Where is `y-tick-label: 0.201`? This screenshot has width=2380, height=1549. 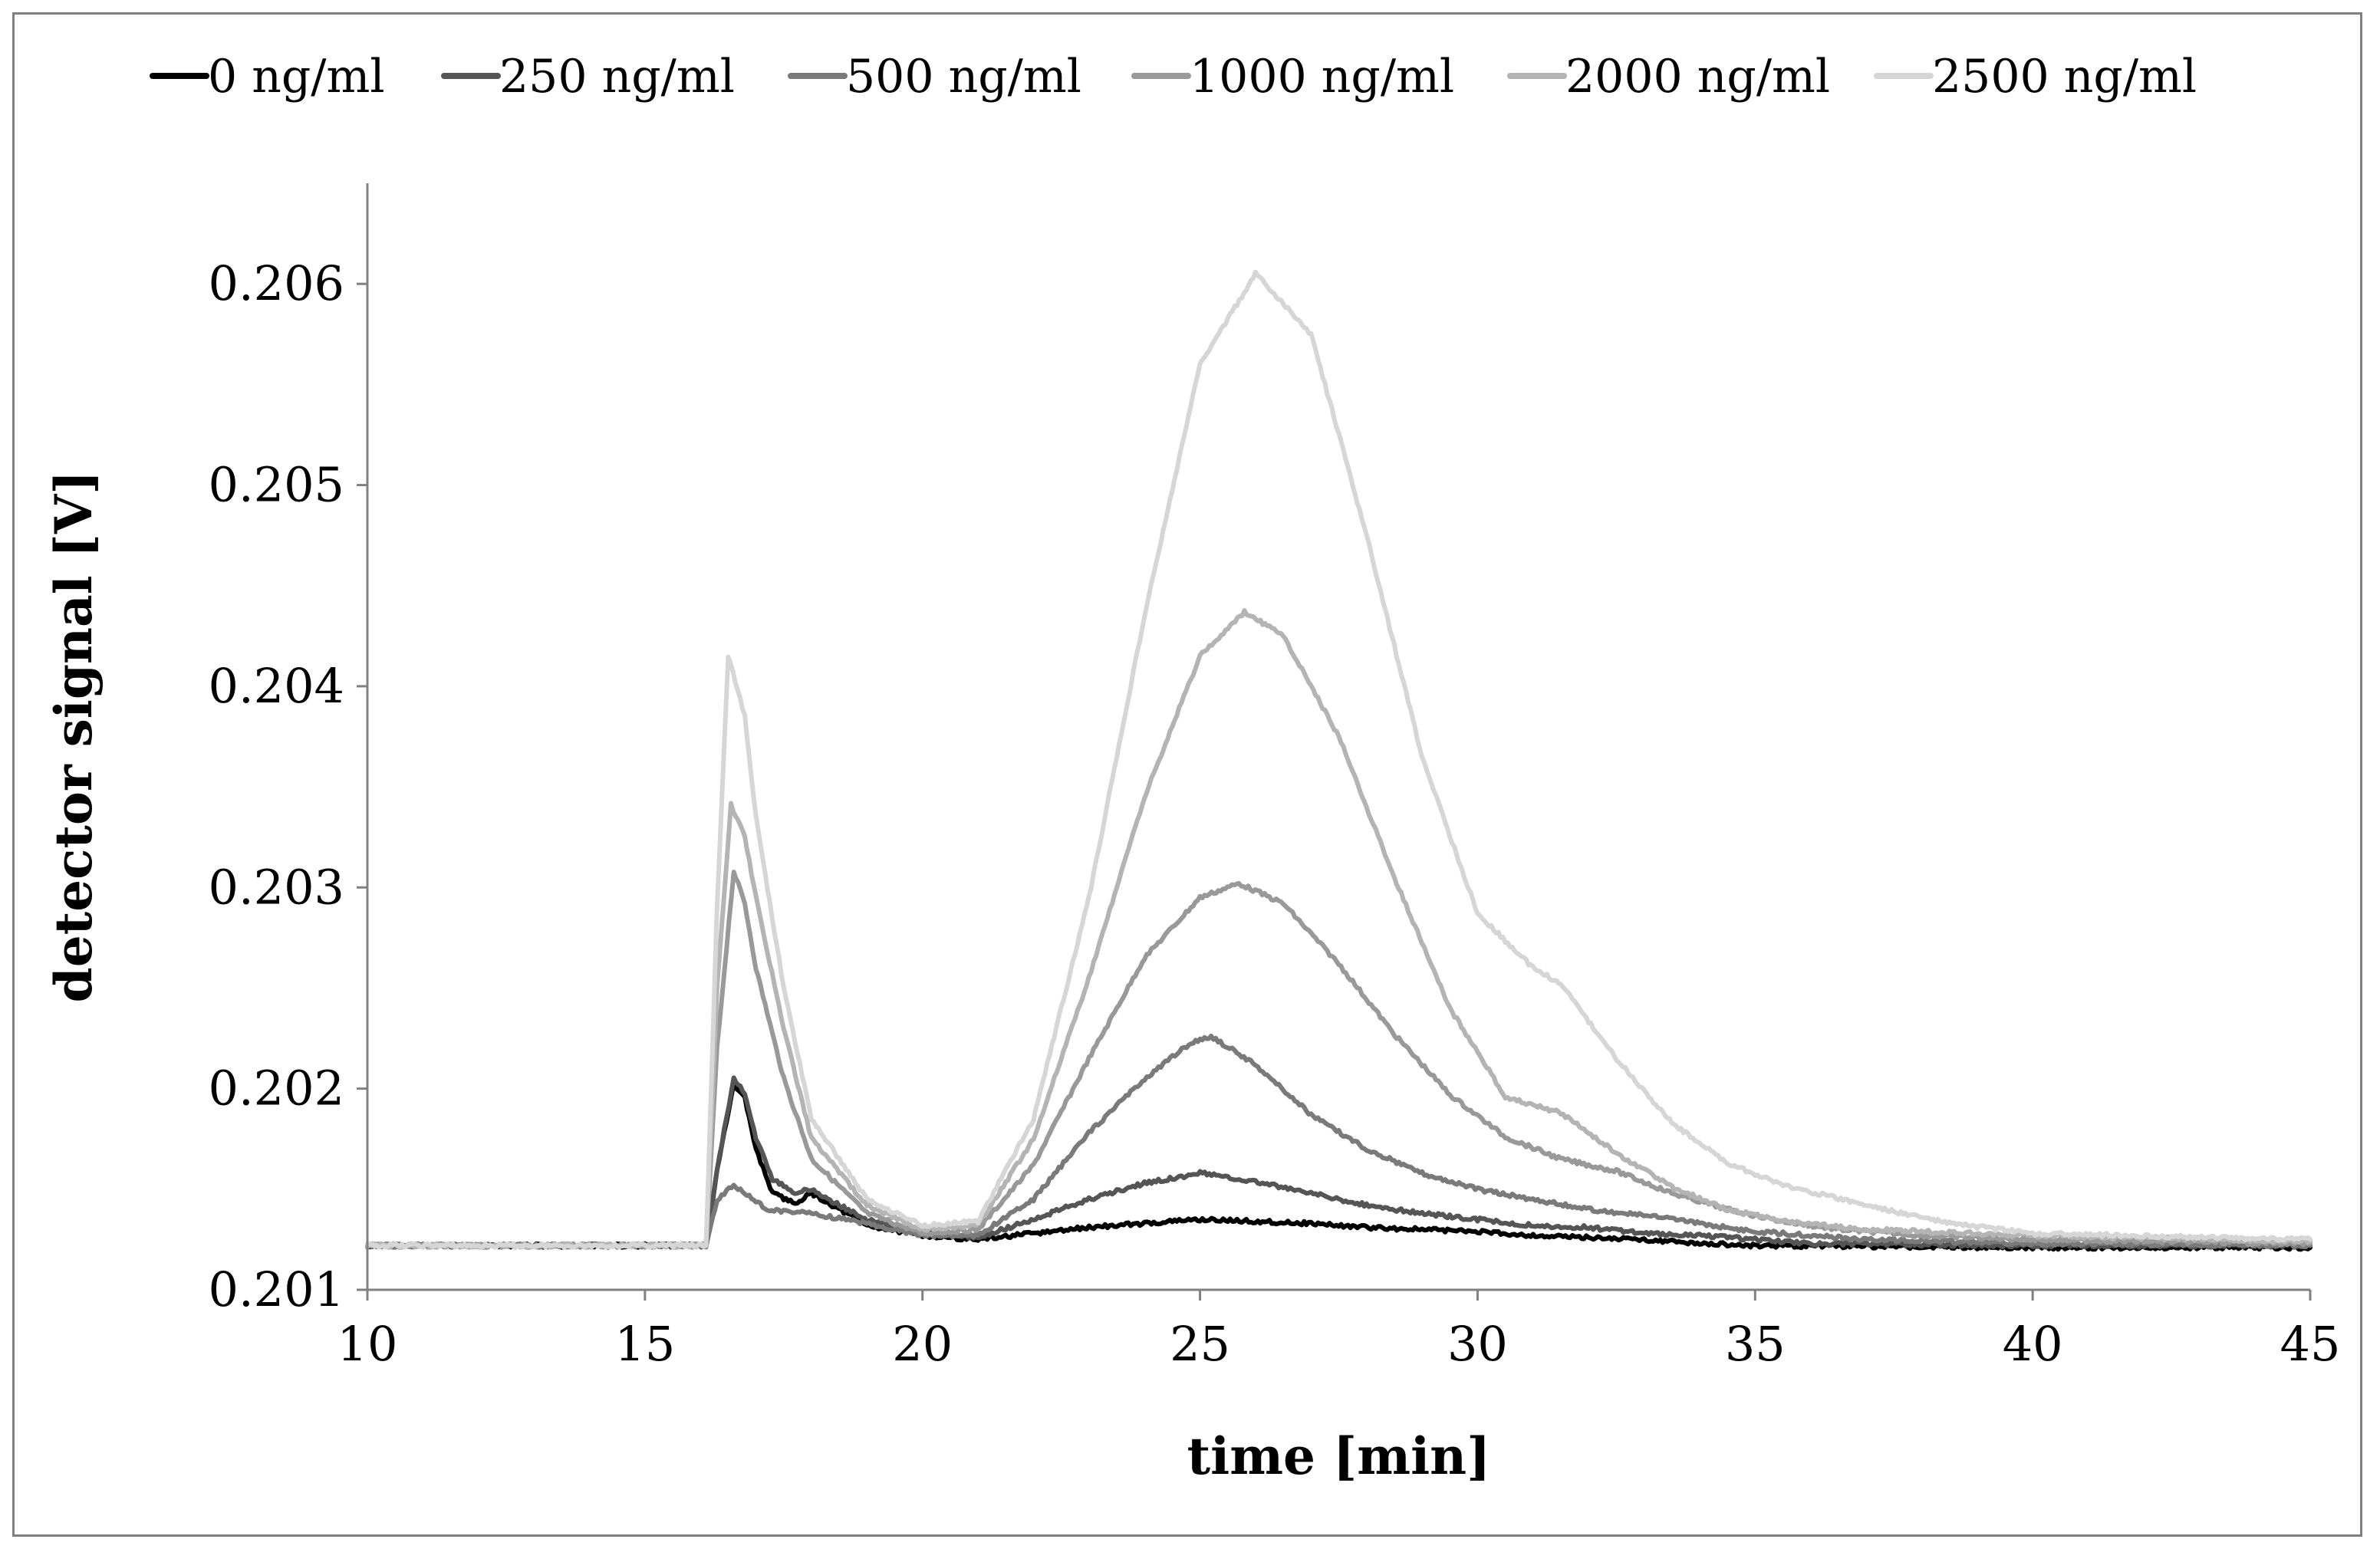 y-tick-label: 0.201 is located at coordinates (277, 1289).